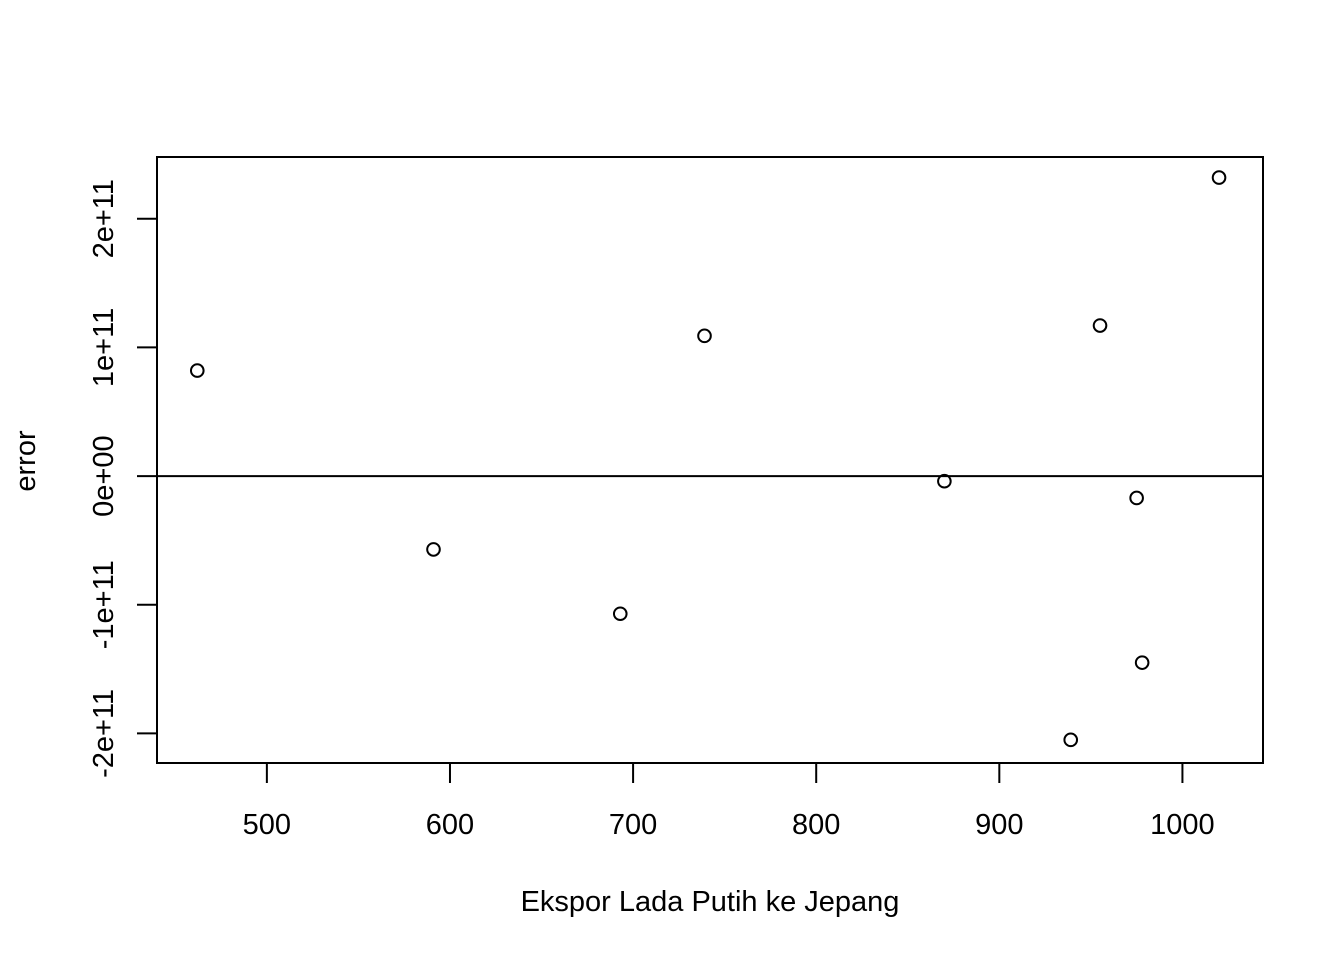 This screenshot has height=960, width=1344. I want to click on x-tick-label: 800, so click(816, 825).